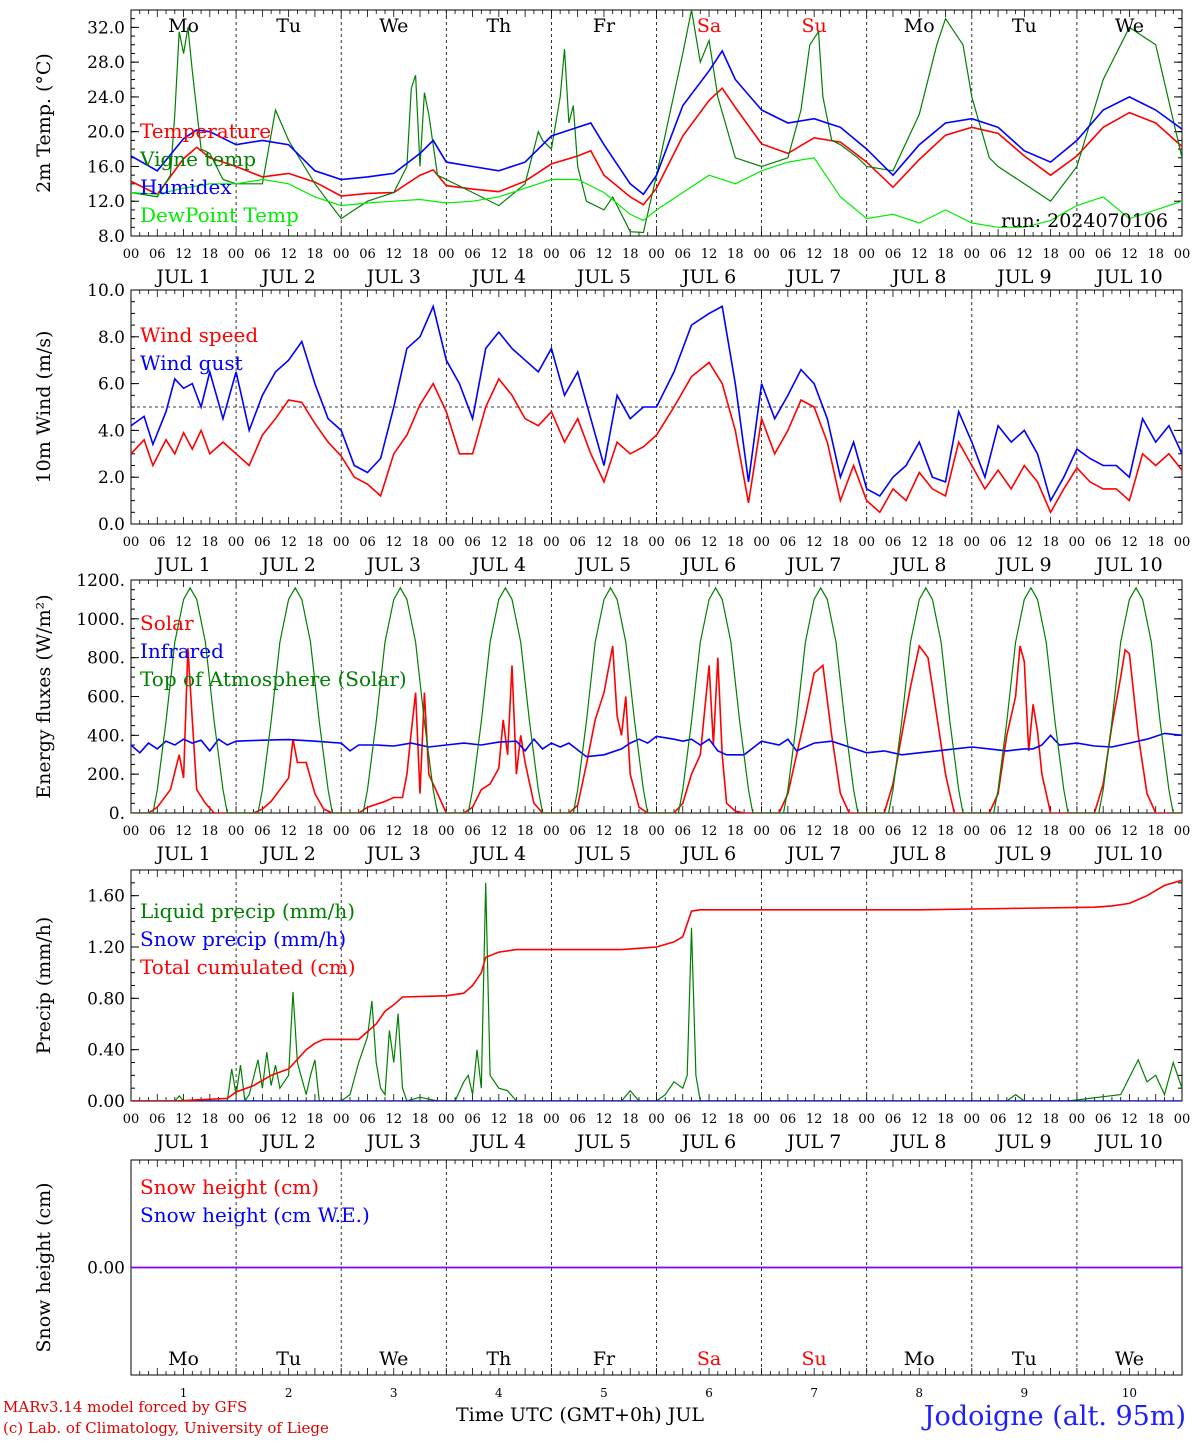 The height and width of the screenshot is (1444, 1194). What do you see at coordinates (111, 237) in the screenshot?
I see `y-tick-label: 8.0` at bounding box center [111, 237].